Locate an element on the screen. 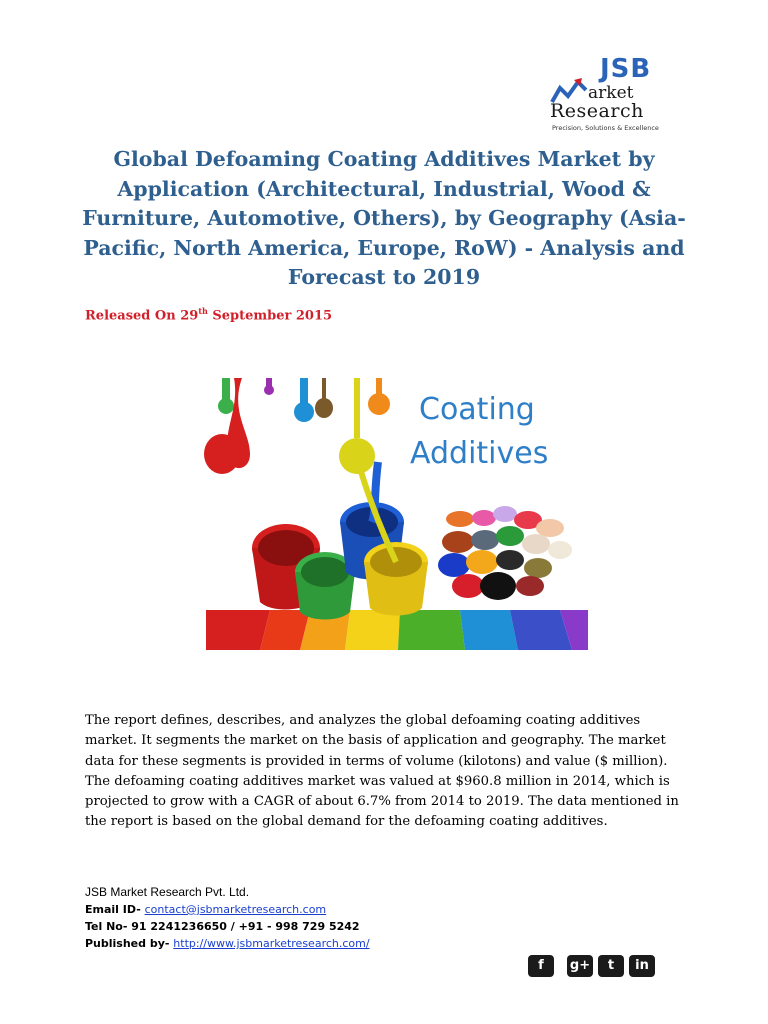 The width and height of the screenshot is (768, 1024). coating-additives-illustration is located at coordinates (396, 514).